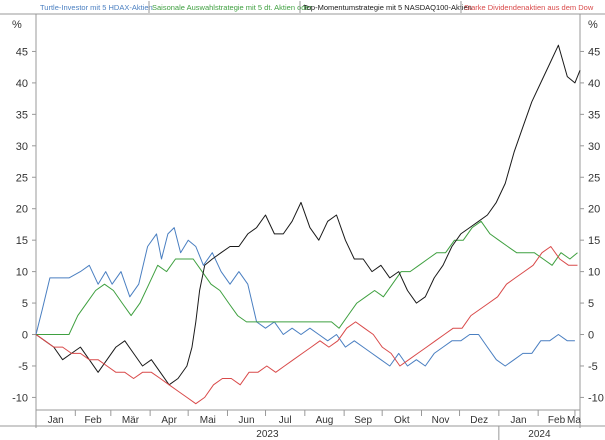 The image size is (605, 440). Describe the element at coordinates (591, 304) in the screenshot. I see `y-tick-label-right: 5` at that location.